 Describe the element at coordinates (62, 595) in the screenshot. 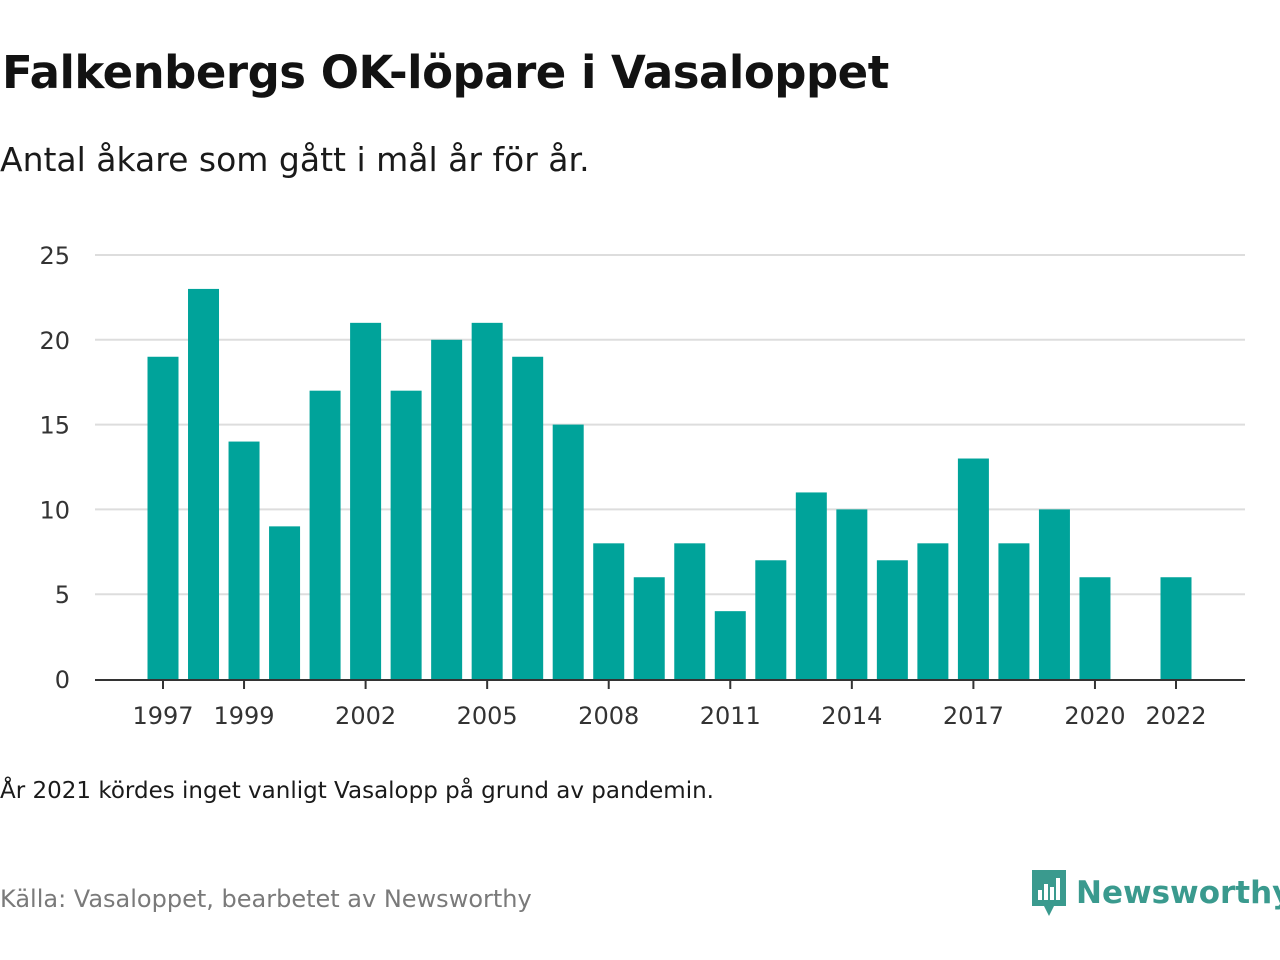

I see `y-tick-label: 5` at that location.